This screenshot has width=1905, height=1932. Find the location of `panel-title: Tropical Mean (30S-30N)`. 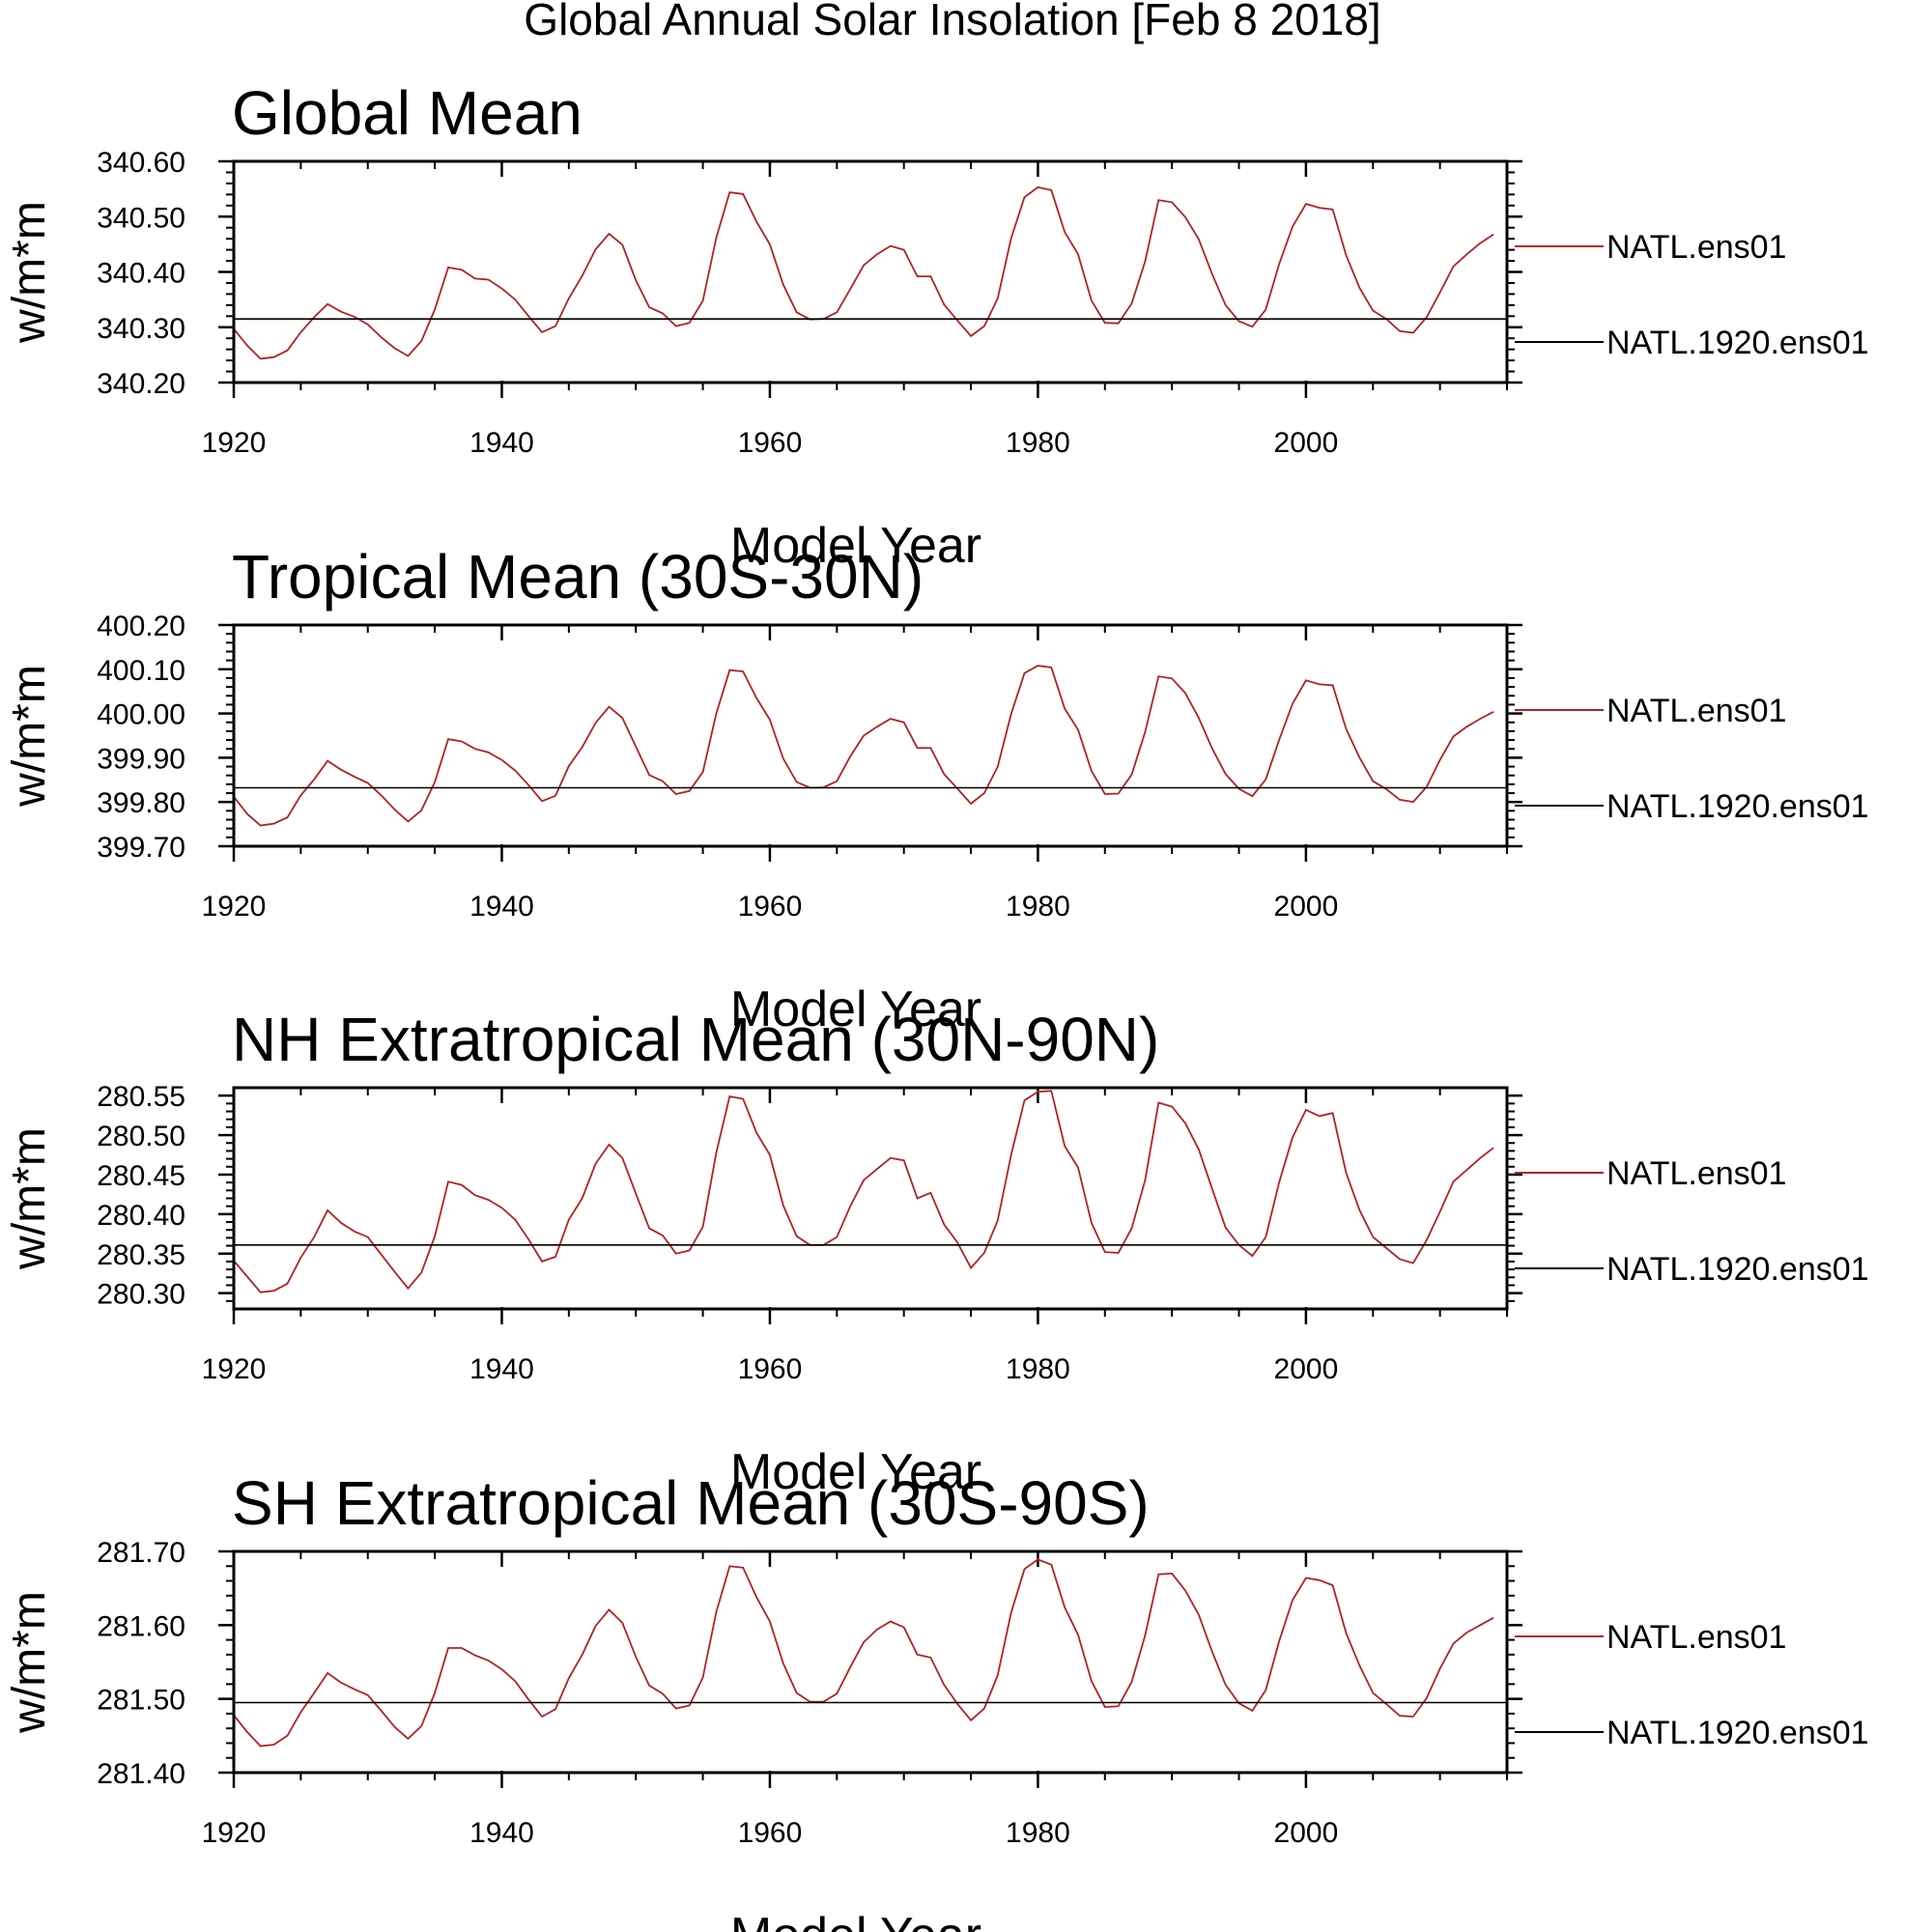

panel-title: Tropical Mean (30S-30N) is located at coordinates (578, 576).